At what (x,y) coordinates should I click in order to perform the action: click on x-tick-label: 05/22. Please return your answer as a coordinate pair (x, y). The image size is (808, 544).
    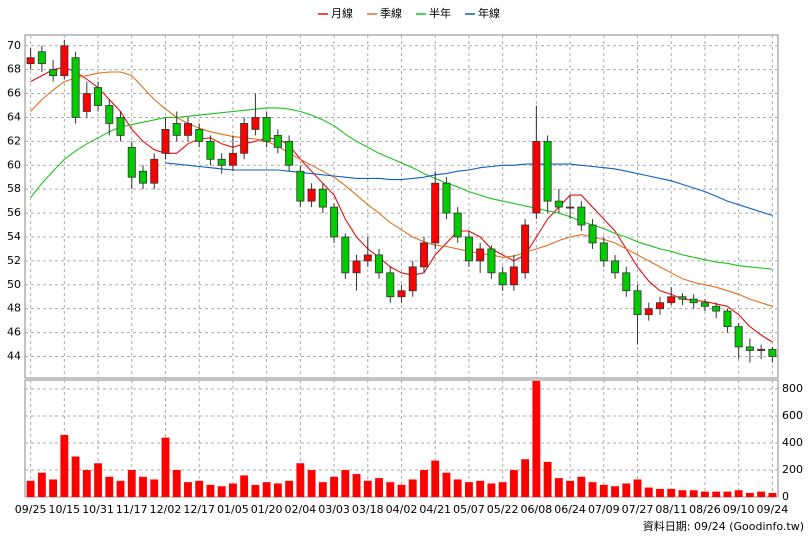
    Looking at the image, I should click on (503, 509).